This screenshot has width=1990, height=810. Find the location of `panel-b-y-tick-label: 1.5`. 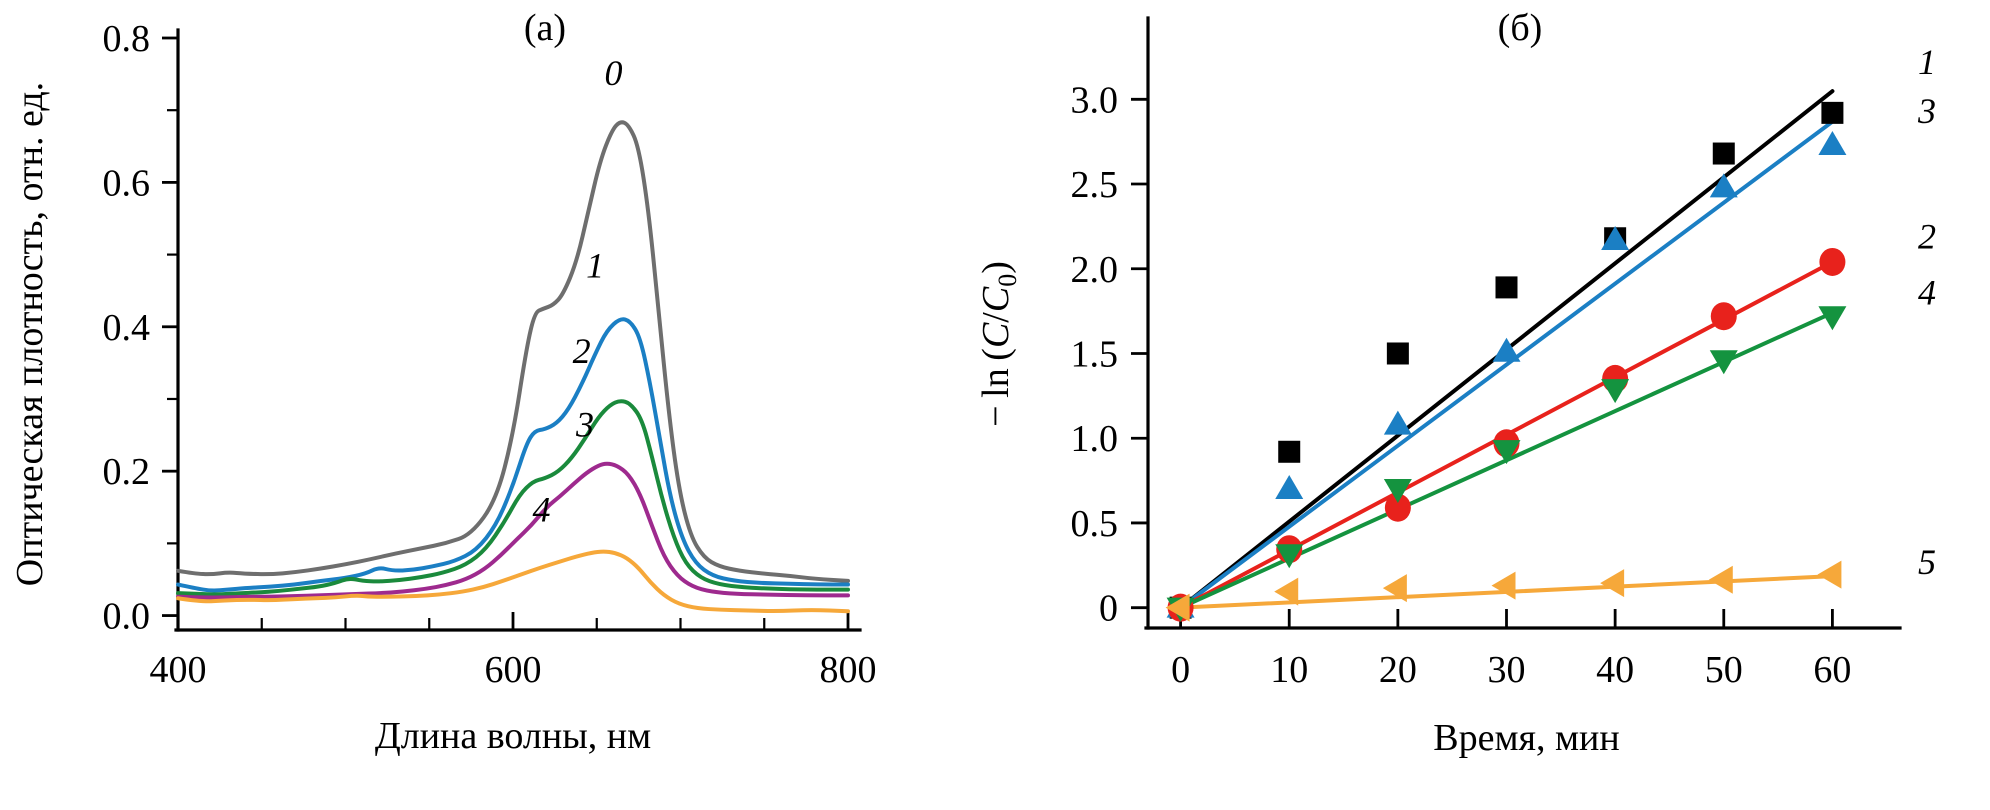

panel-b-y-tick-label: 1.5 is located at coordinates (1095, 354).